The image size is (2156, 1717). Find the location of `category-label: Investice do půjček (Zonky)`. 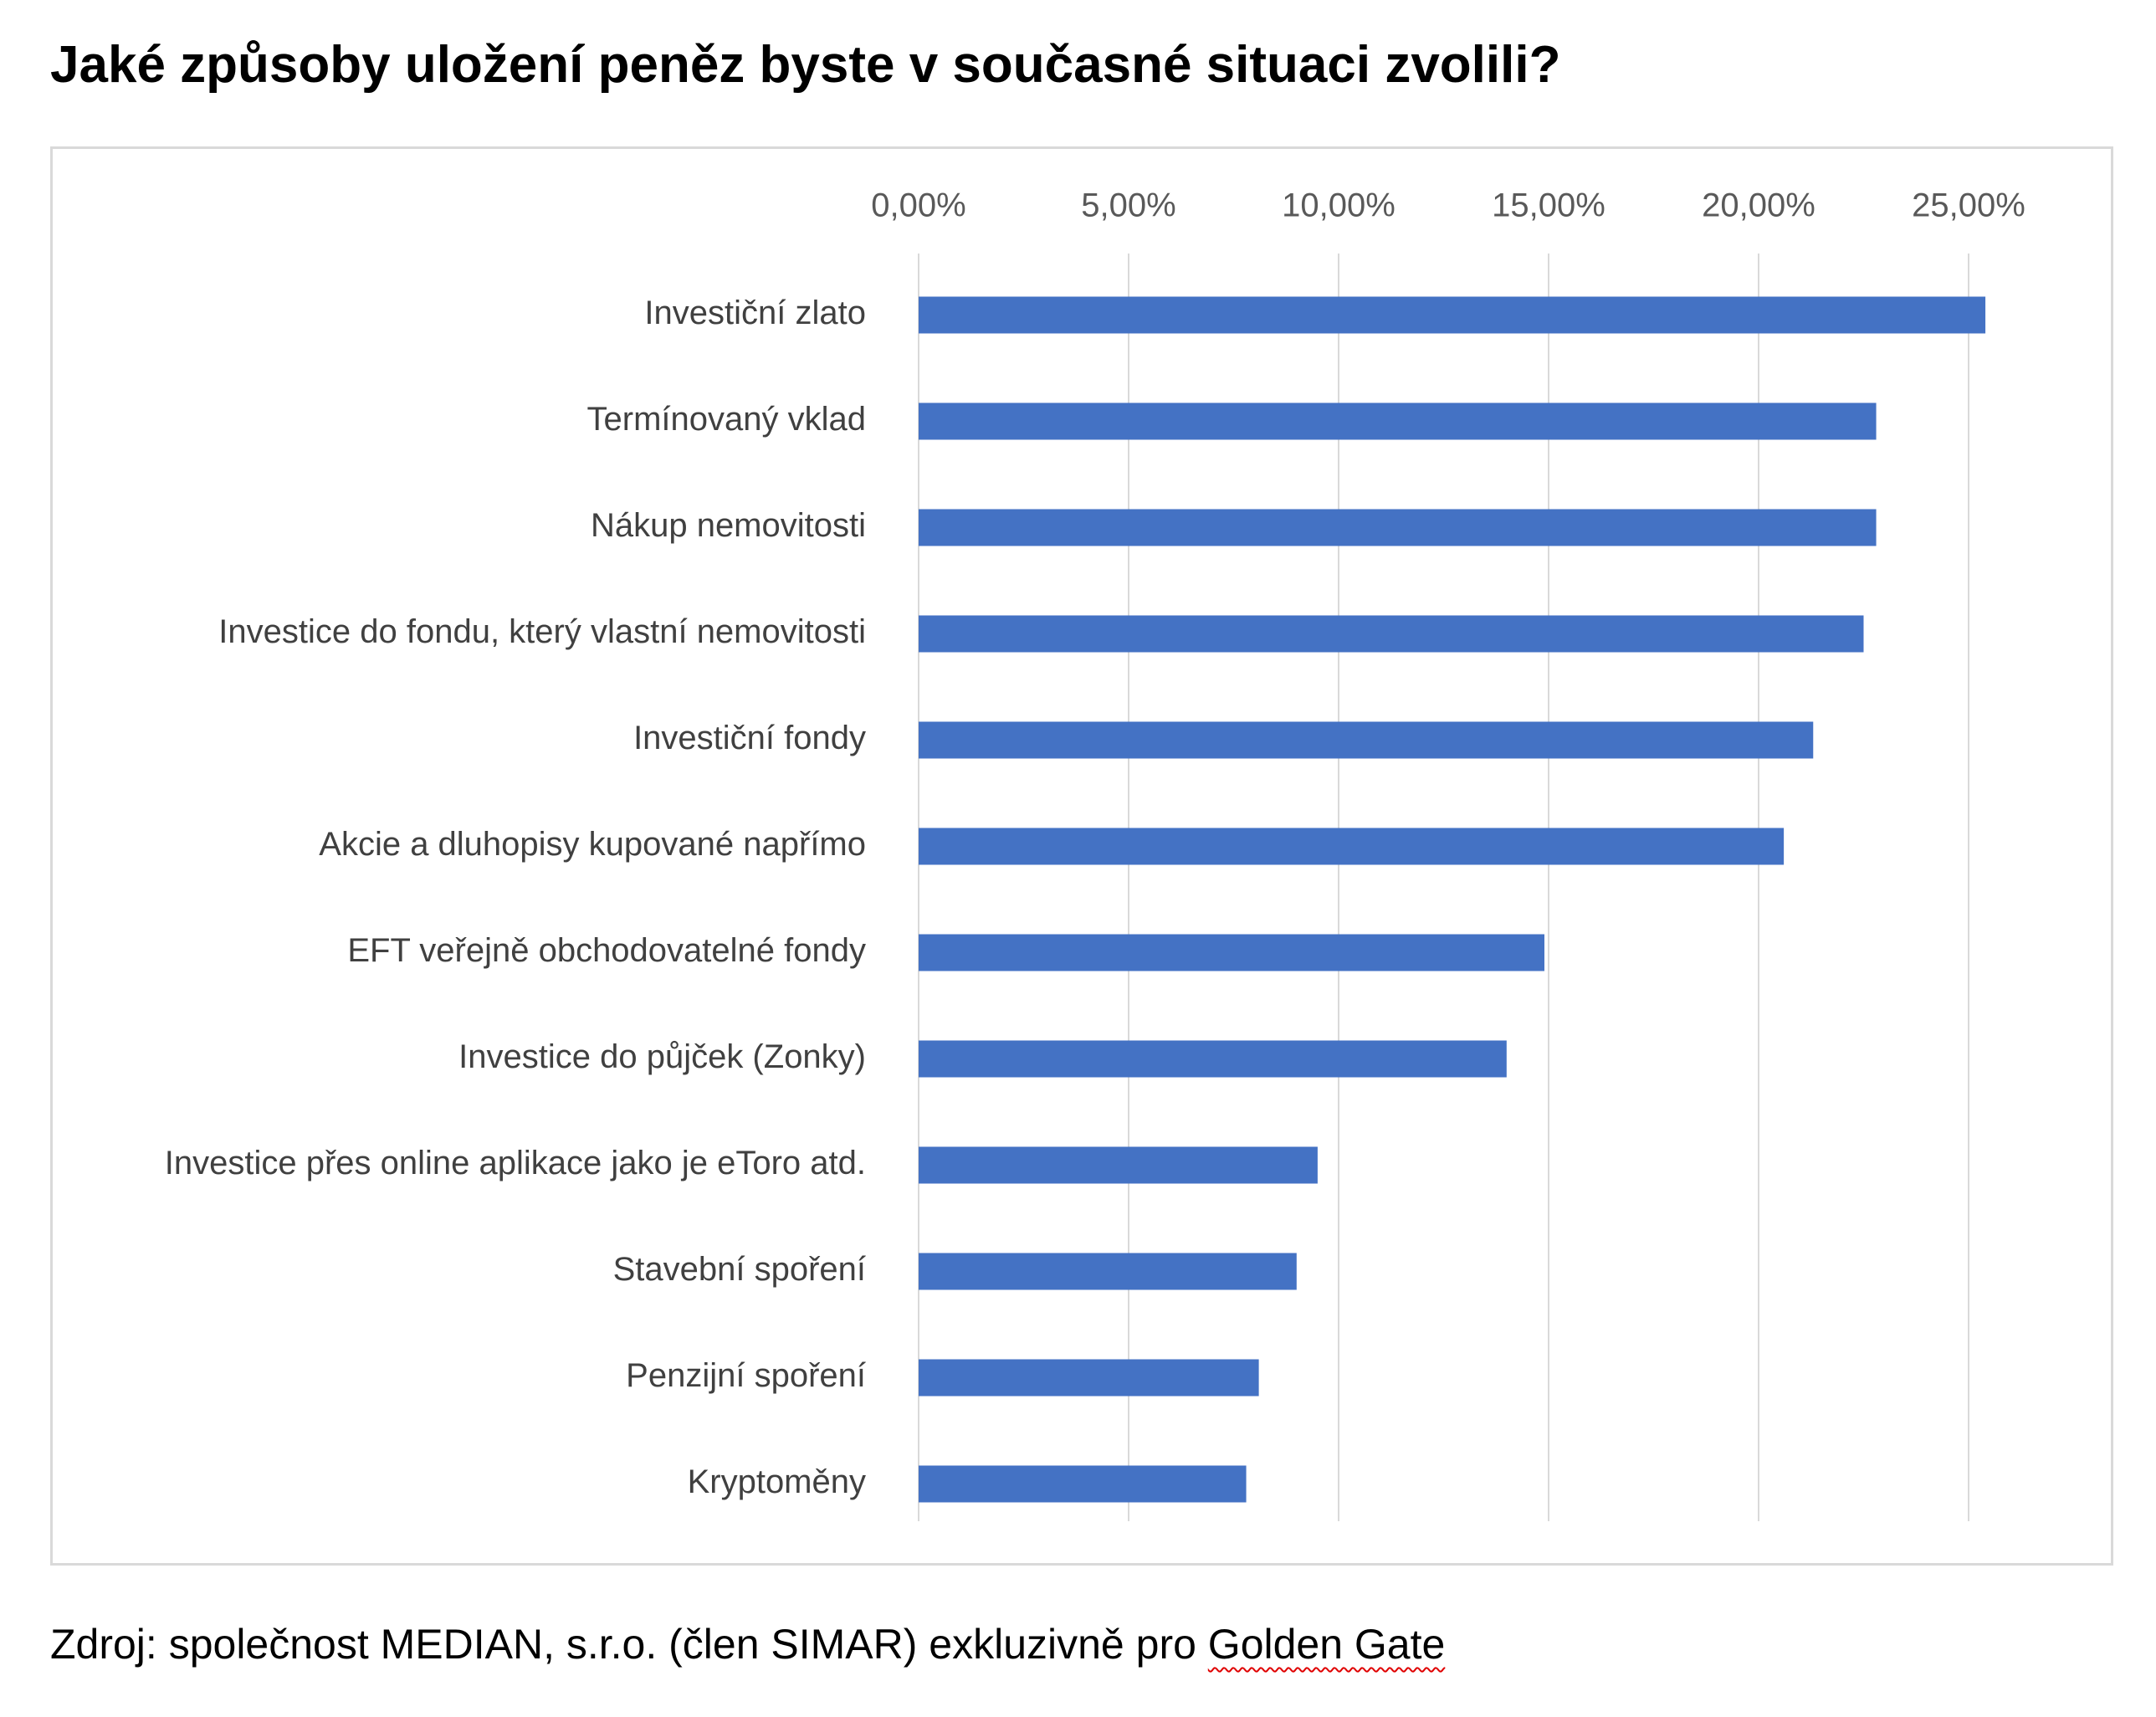

category-label: Investice do půjček (Zonky) is located at coordinates (662, 1056).